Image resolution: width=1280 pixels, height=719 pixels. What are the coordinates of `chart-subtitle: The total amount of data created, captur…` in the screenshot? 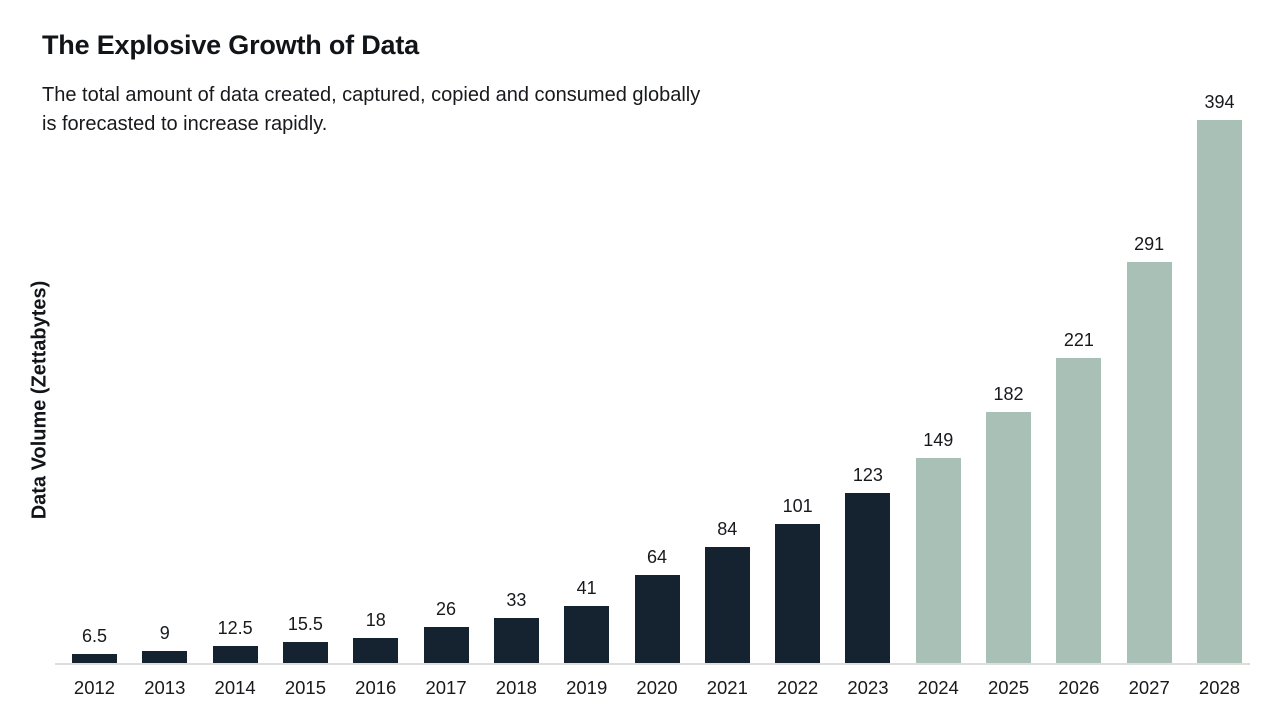 It's located at (371, 110).